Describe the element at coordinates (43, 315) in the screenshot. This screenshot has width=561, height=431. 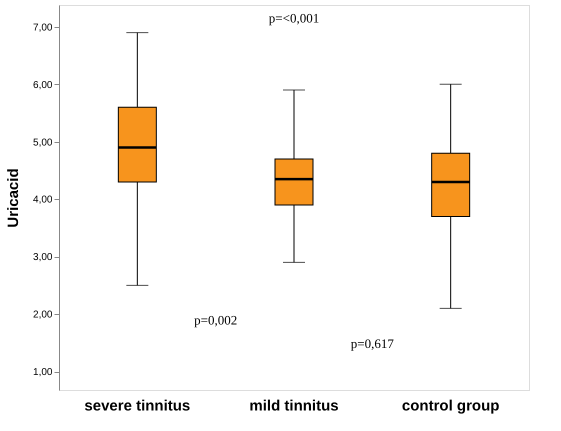
I see `y-tick-label: 2,00` at that location.